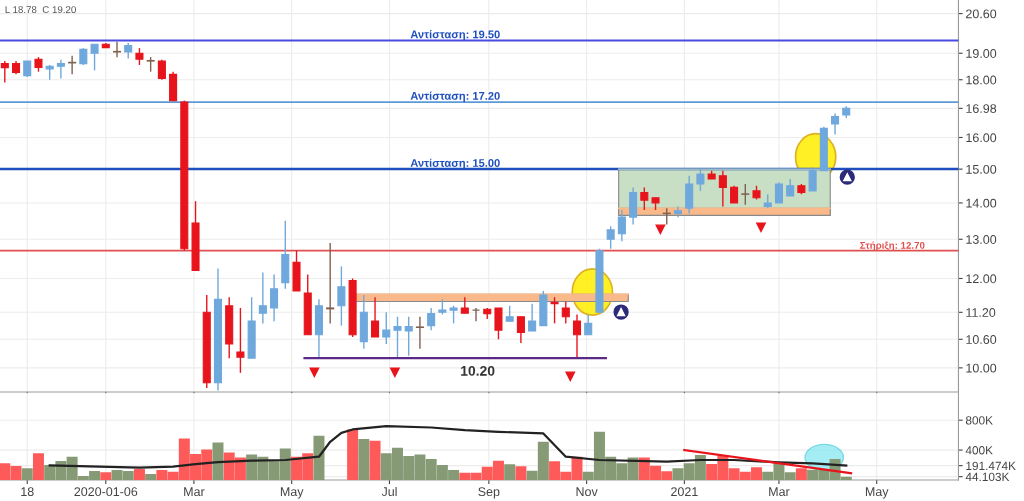 The width and height of the screenshot is (1024, 501). I want to click on y-tick-label: 14.00, so click(981, 203).